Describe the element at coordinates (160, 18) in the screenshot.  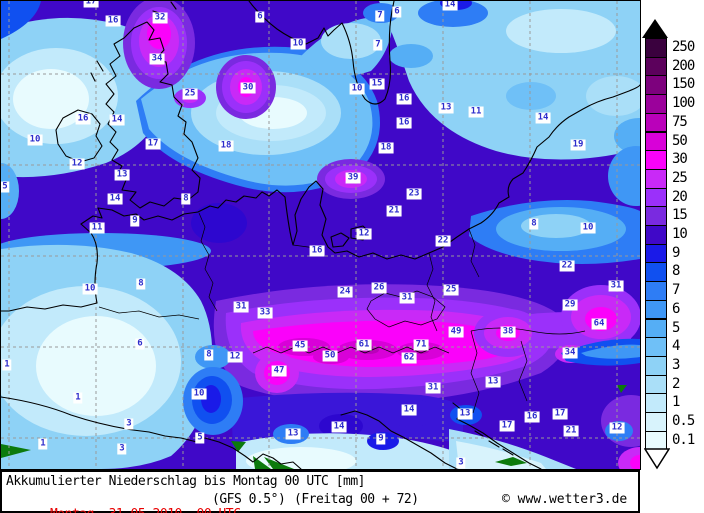
I see `grid-point-label: 32` at that location.